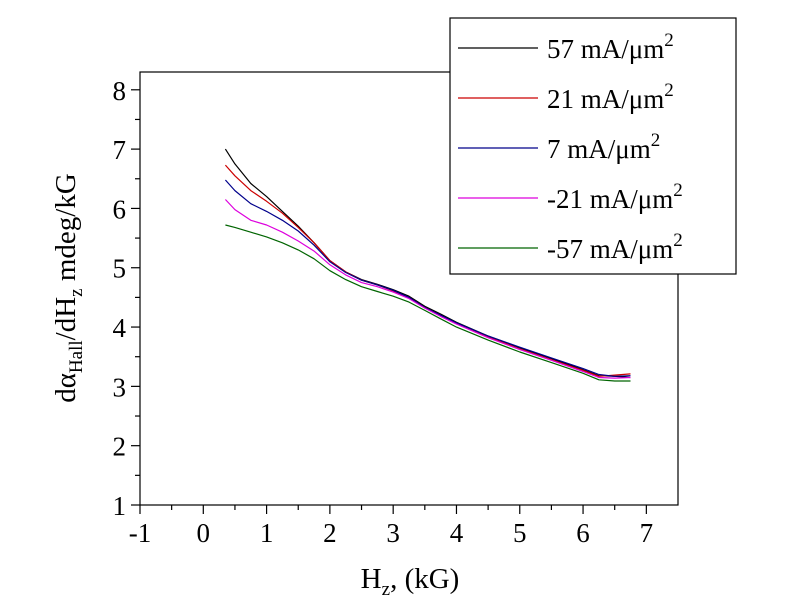 The height and width of the screenshot is (605, 790). I want to click on x-tick-label: -1, so click(140, 533).